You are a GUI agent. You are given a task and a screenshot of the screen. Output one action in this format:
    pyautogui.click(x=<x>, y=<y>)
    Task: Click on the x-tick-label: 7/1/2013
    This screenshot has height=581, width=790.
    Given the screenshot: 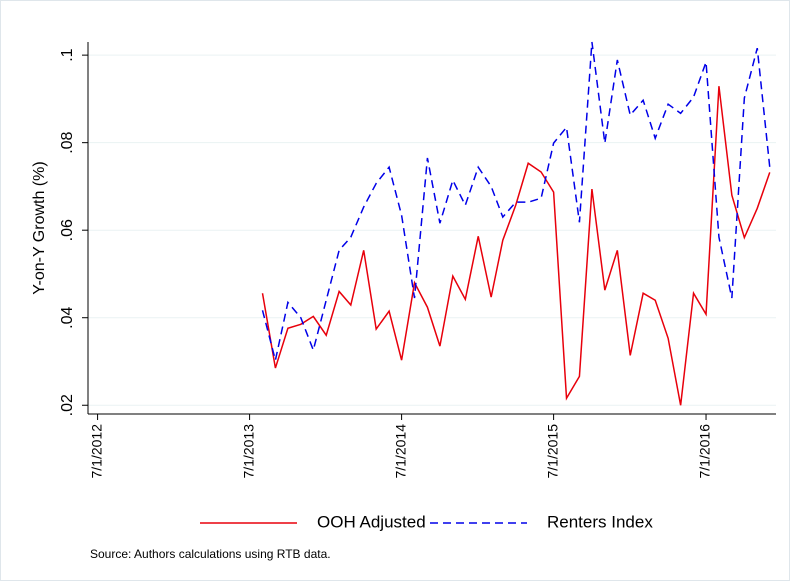 What is the action you would take?
    pyautogui.click(x=248, y=451)
    